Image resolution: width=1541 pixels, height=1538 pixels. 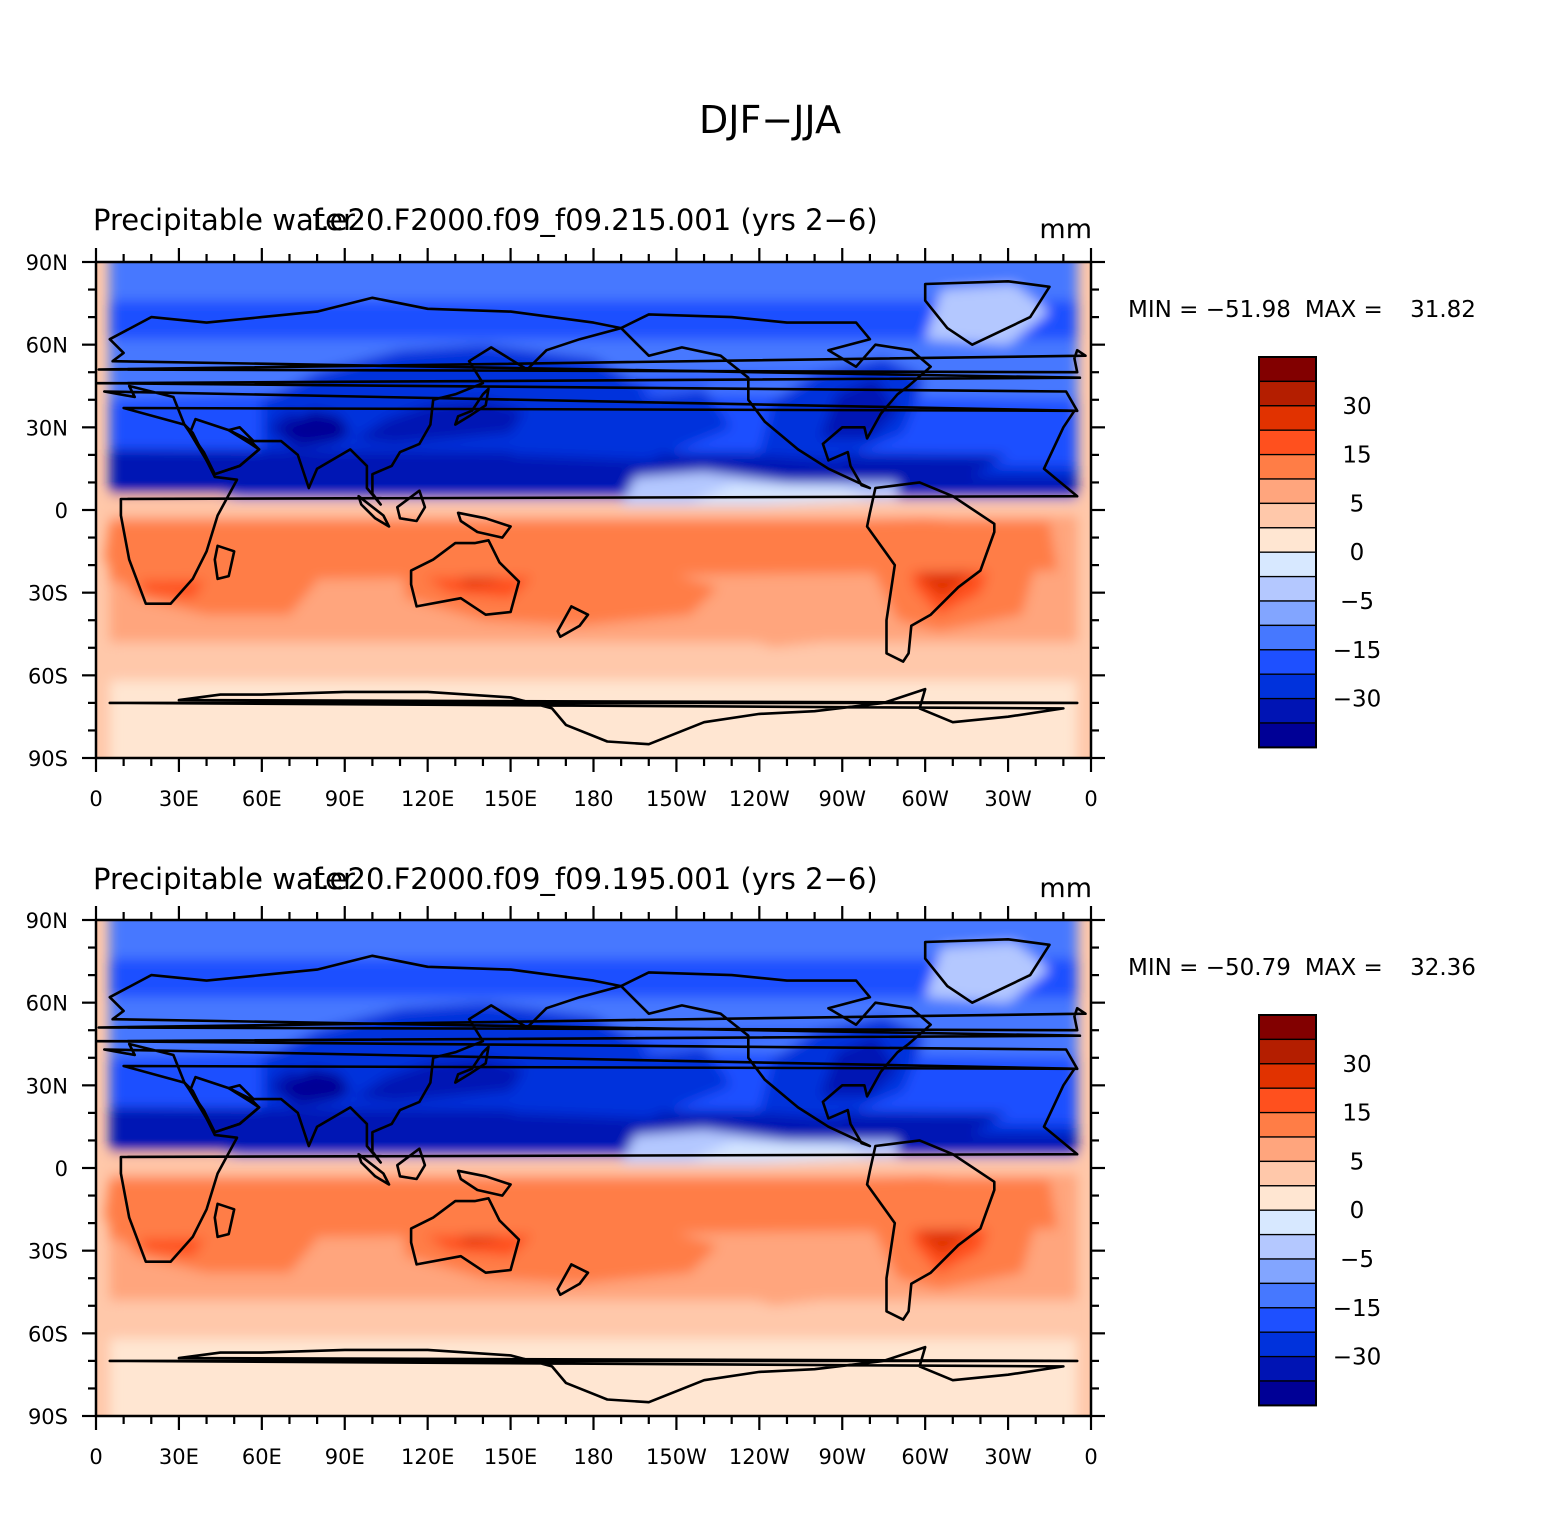 What do you see at coordinates (775, 1059) in the screenshot?
I see `coast-n-america` at bounding box center [775, 1059].